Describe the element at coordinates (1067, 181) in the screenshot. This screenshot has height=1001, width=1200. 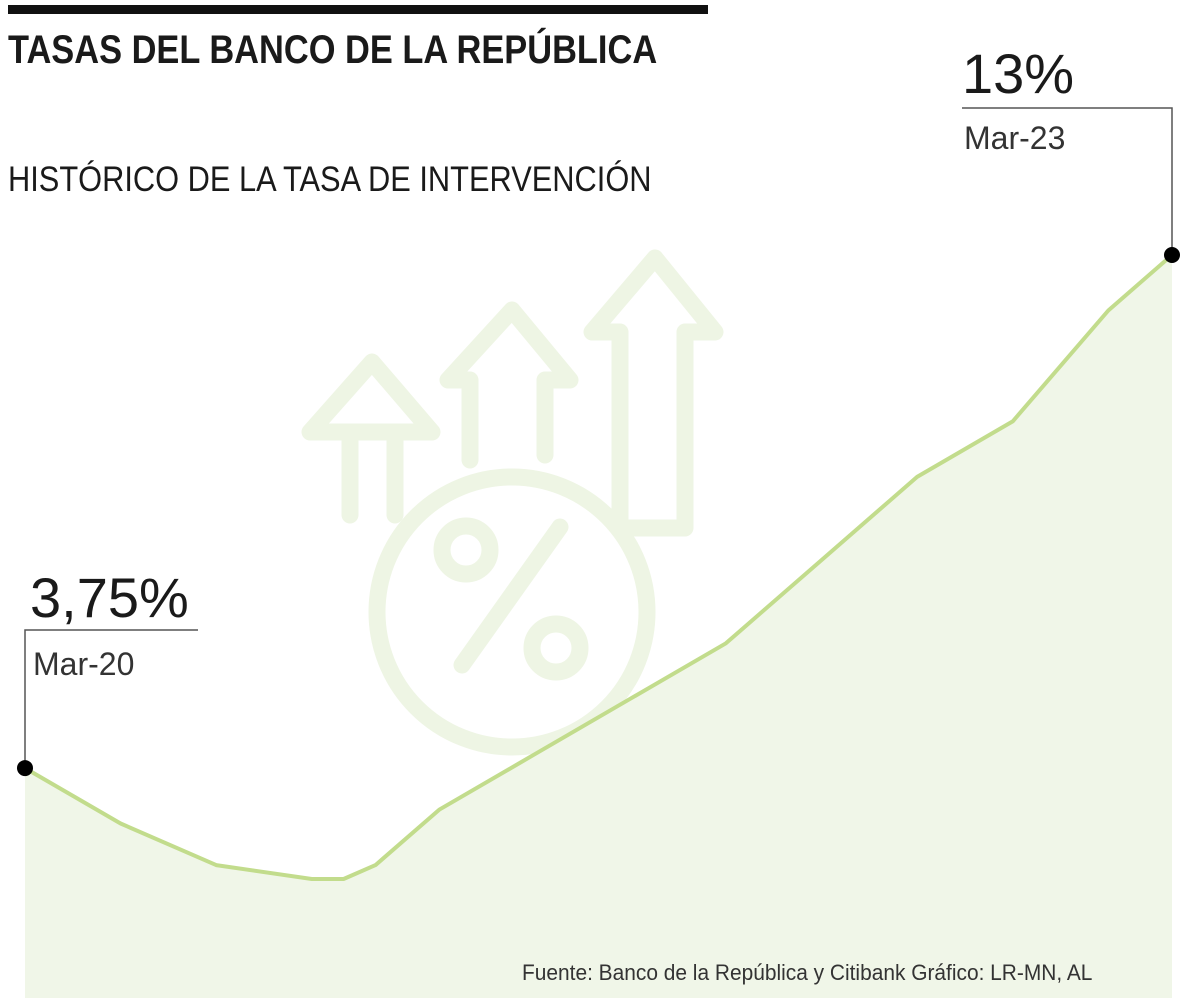
I see `leader-line-last` at that location.